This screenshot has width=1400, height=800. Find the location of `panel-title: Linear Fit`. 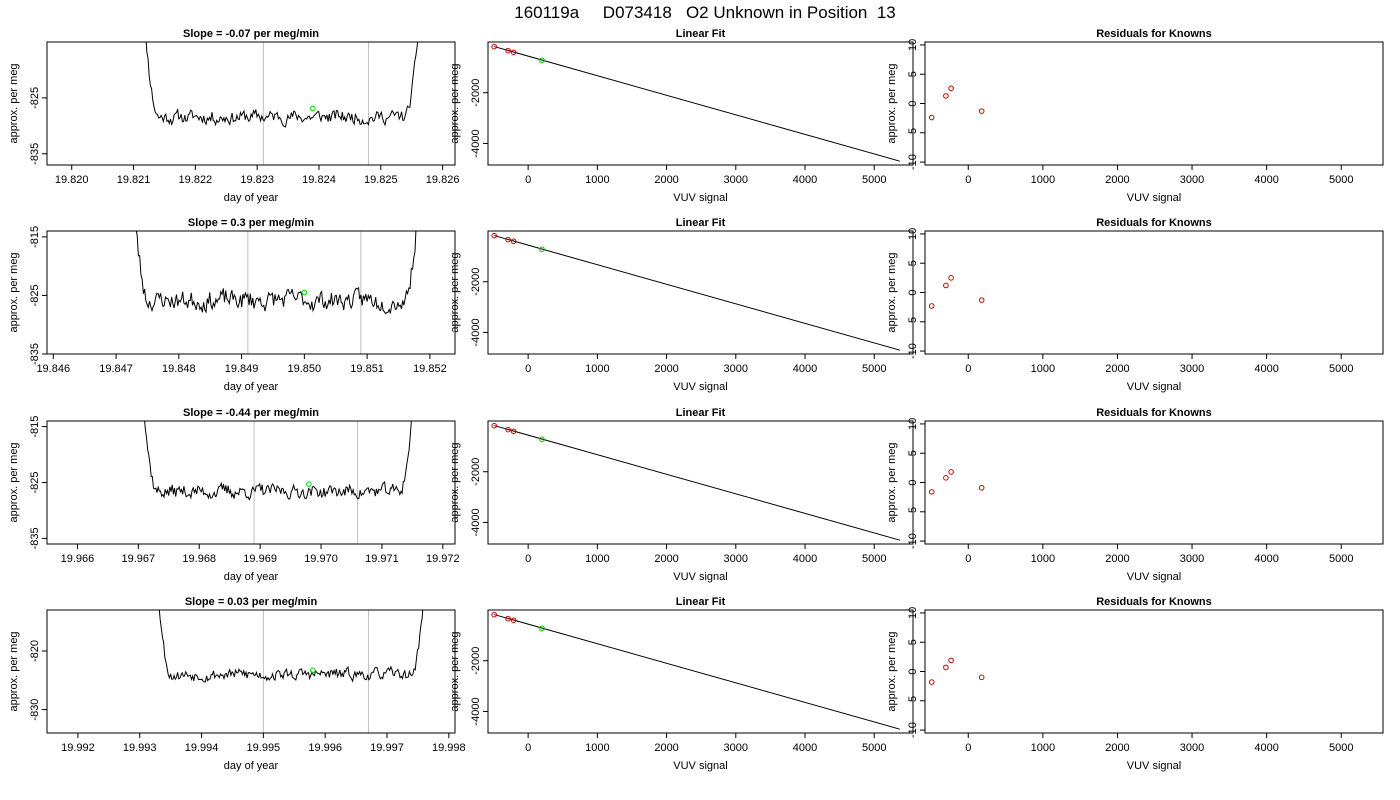

panel-title: Linear Fit is located at coordinates (701, 602).